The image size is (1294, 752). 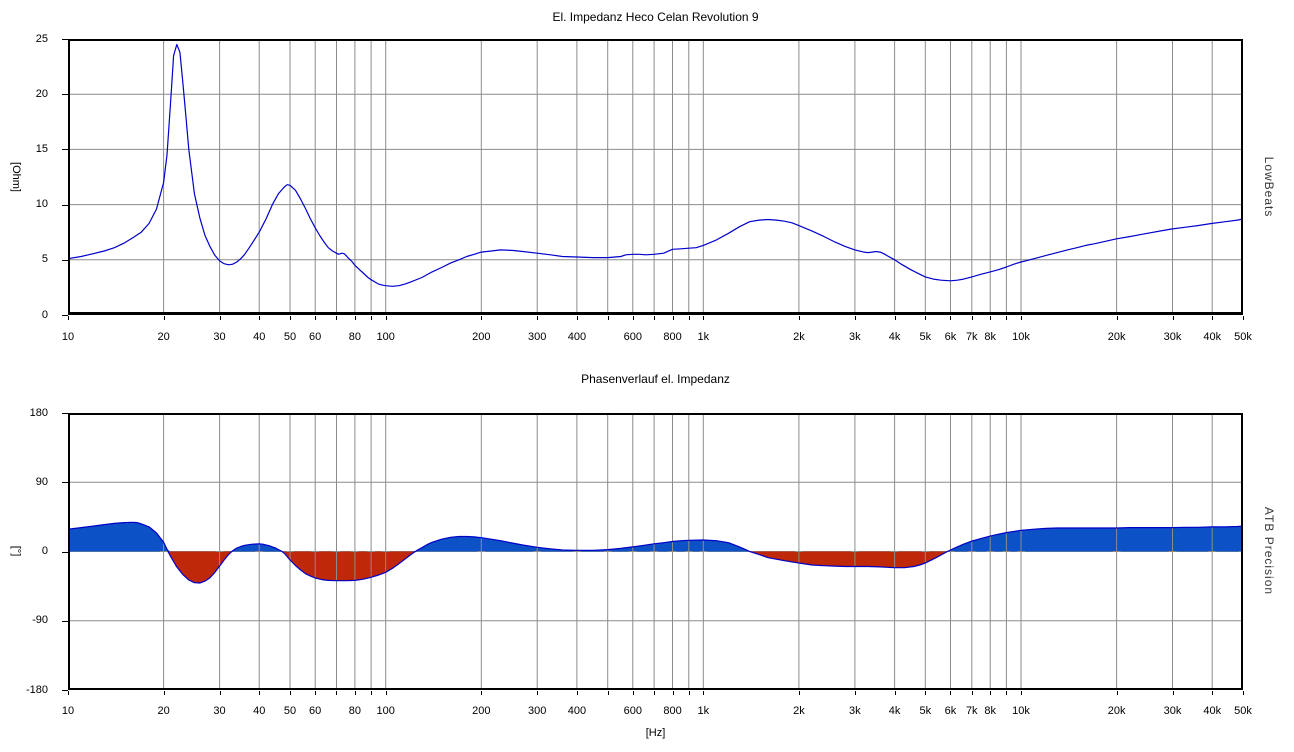 I want to click on x-tick-label: 200, so click(x=481, y=337).